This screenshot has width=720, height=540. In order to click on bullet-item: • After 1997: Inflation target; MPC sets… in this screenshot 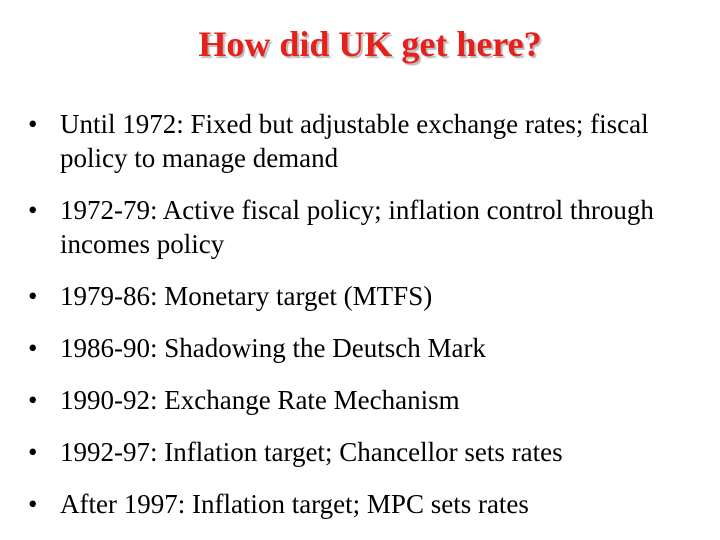, I will do `click(368, 504)`.